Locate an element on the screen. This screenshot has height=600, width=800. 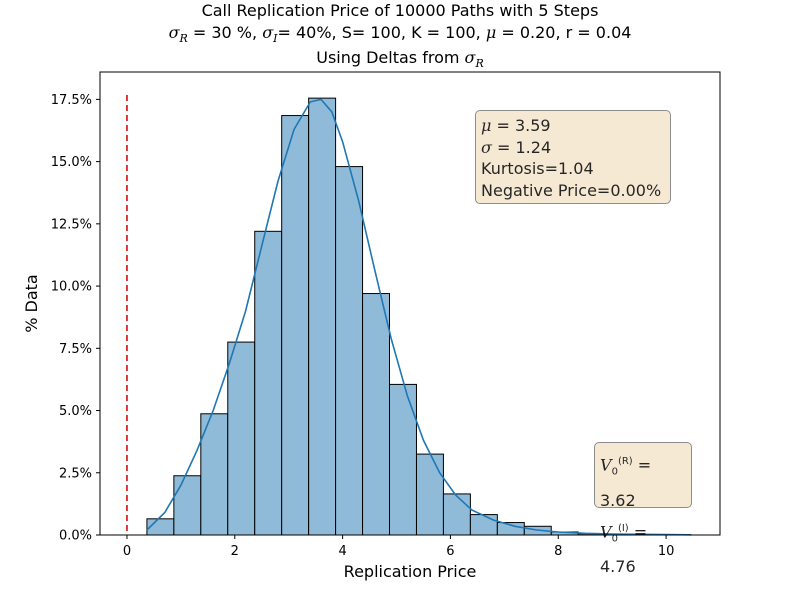
stats-sigma: σ = 1.24 is located at coordinates (516, 147).